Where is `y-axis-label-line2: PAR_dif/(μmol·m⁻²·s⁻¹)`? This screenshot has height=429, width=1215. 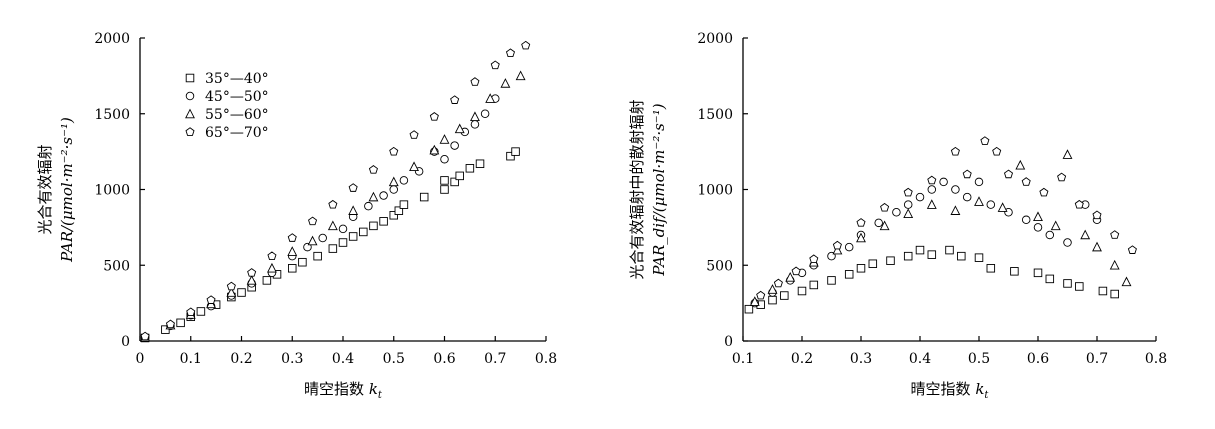 y-axis-label-line2: PAR_dif/(μmol·m⁻²·s⁻¹) is located at coordinates (659, 189).